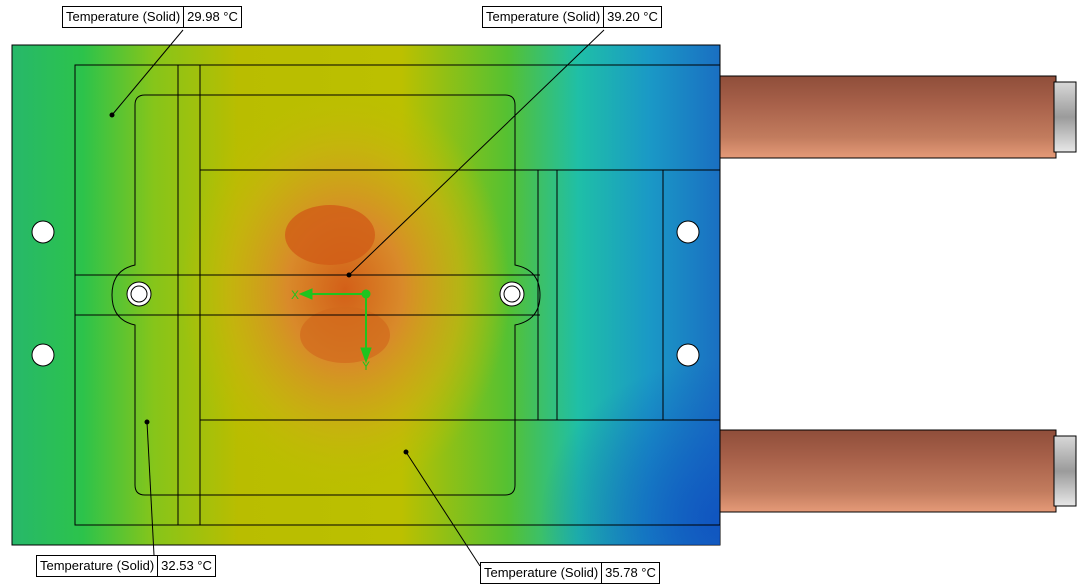  Describe the element at coordinates (331, 330) in the screenshot. I see `coordinate-triad: X Y` at that location.